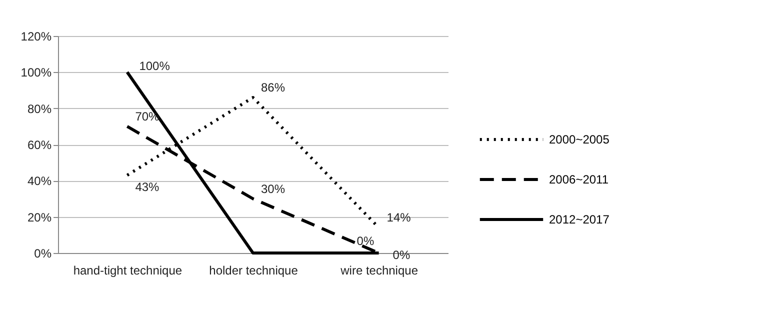 Image resolution: width=759 pixels, height=326 pixels. Describe the element at coordinates (273, 189) in the screenshot. I see `data-label: 30%` at that location.